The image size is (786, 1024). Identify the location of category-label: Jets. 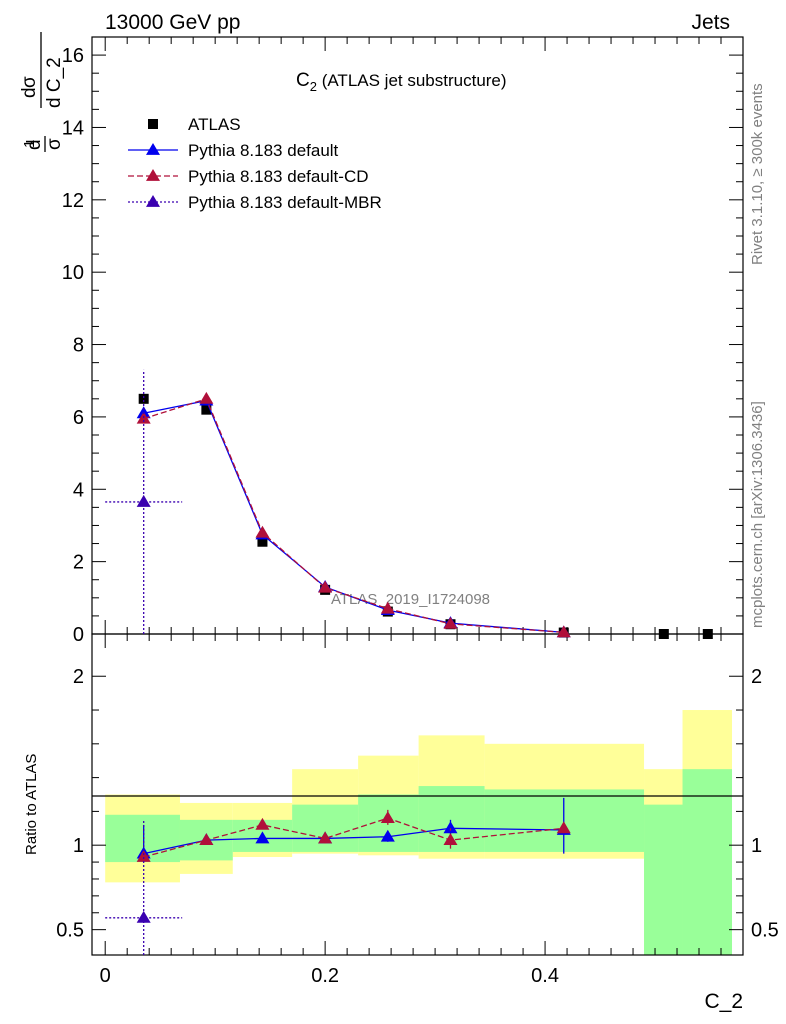
(710, 22).